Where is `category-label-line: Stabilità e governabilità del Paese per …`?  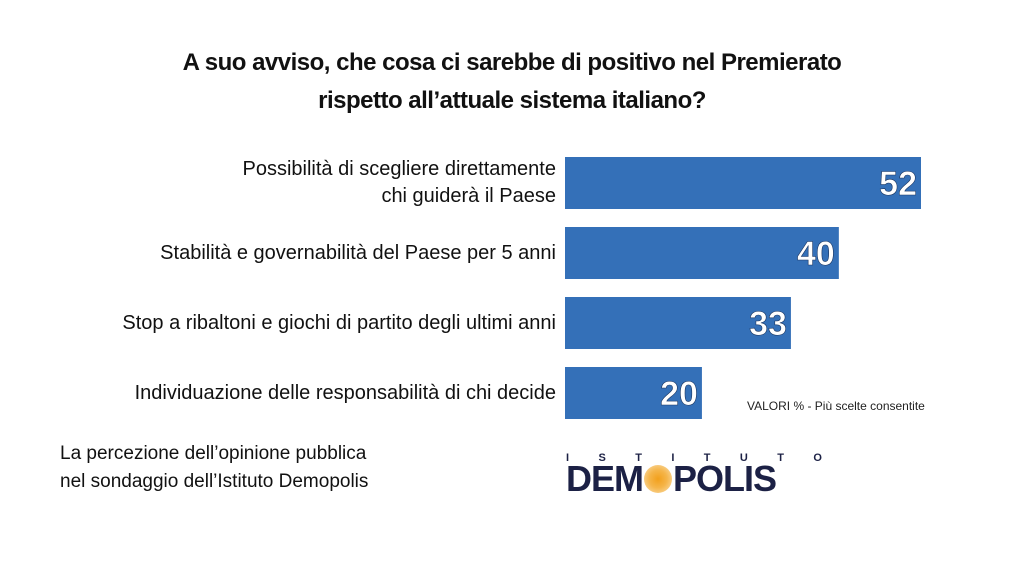
category-label-line: Stabilità e governabilità del Paese per … is located at coordinates (358, 252).